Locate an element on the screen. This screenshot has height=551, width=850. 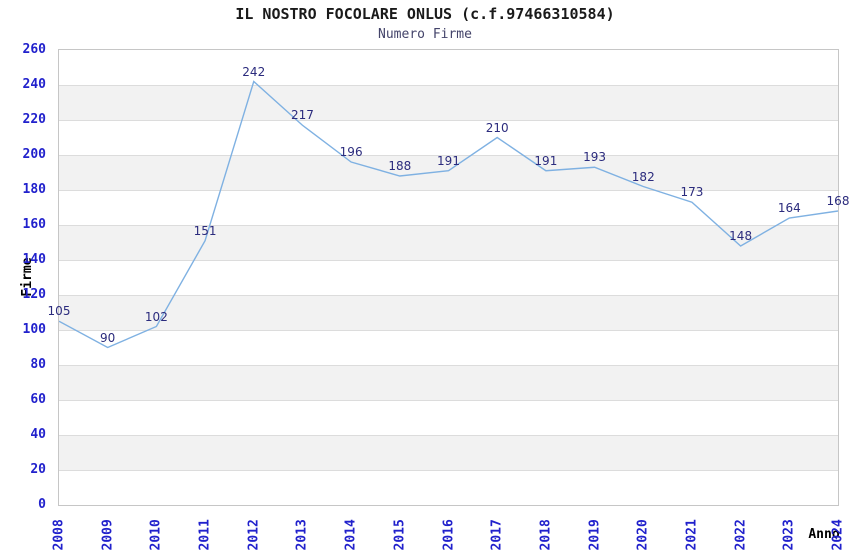
data-point-label: 148 is located at coordinates (741, 236).